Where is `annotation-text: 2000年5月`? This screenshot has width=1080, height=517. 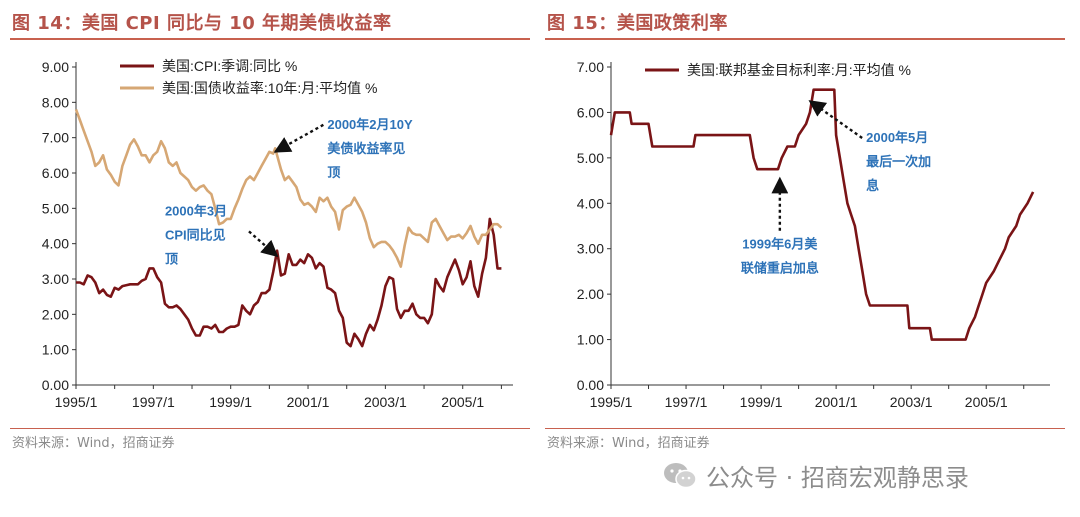
annotation-text: 2000年5月 is located at coordinates (897, 137).